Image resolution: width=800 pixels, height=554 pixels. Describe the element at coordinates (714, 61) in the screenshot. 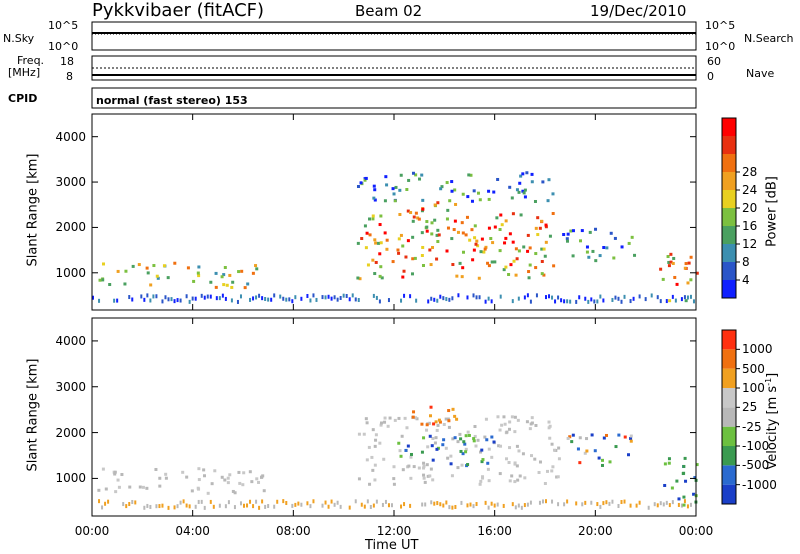

I see `nave-tick-top: 60` at that location.